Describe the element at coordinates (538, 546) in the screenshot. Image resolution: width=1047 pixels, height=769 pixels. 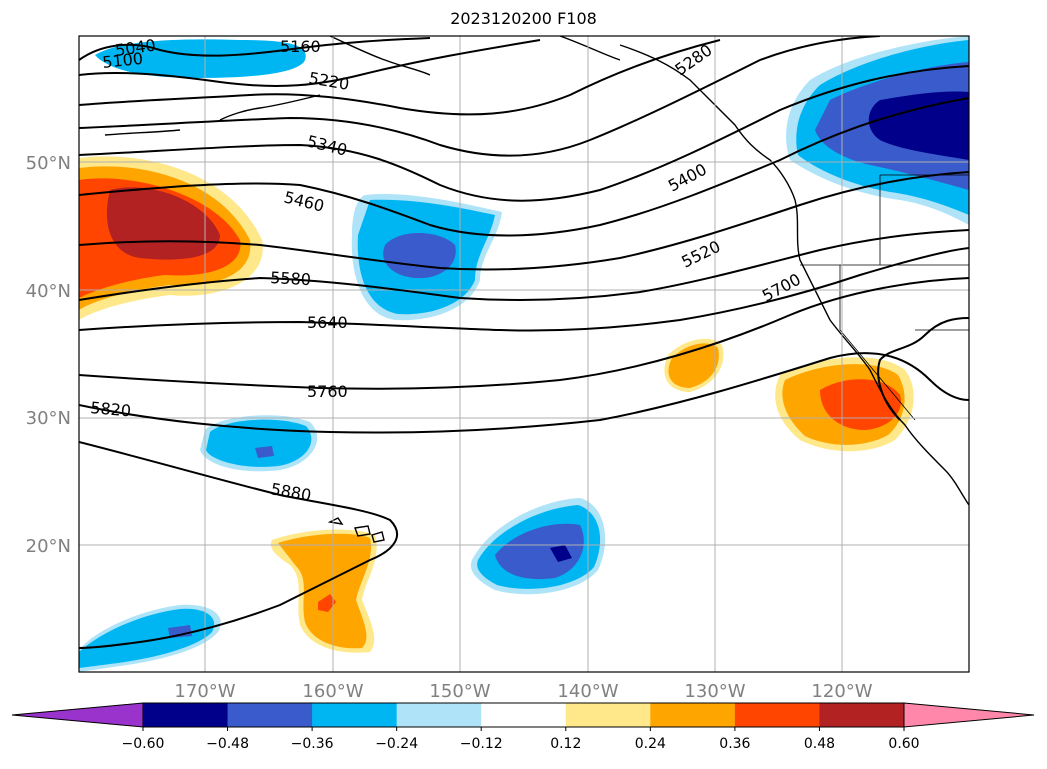
I see `negative-anomaly-subtropical` at that location.